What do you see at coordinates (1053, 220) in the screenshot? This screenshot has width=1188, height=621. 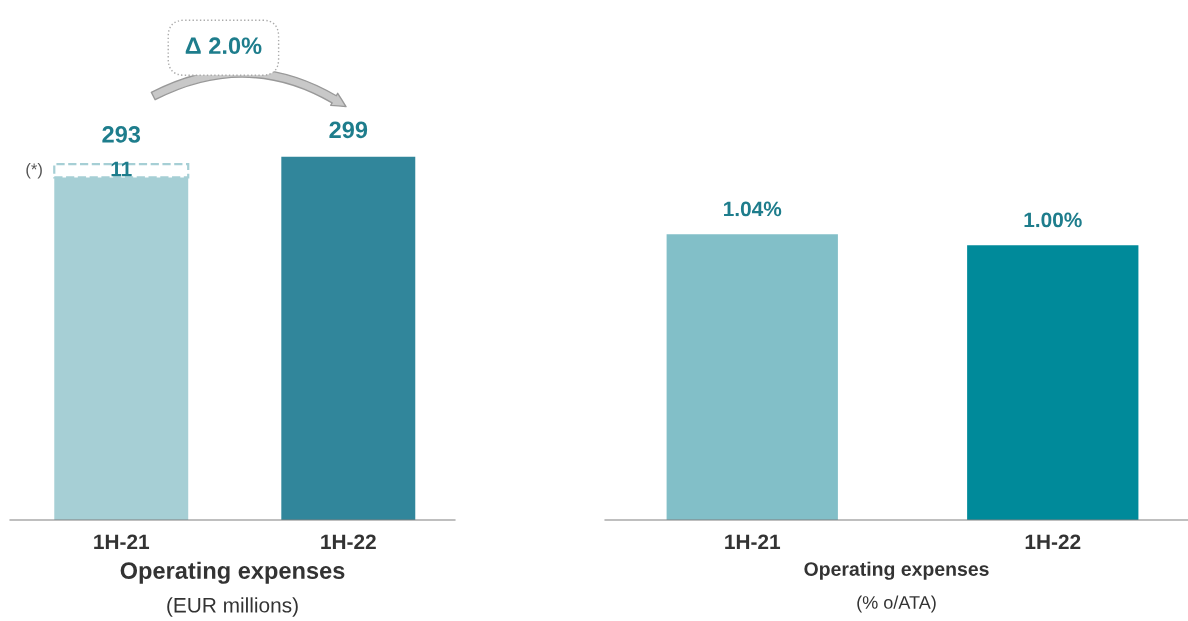 I see `data-label: 1.00%` at bounding box center [1053, 220].